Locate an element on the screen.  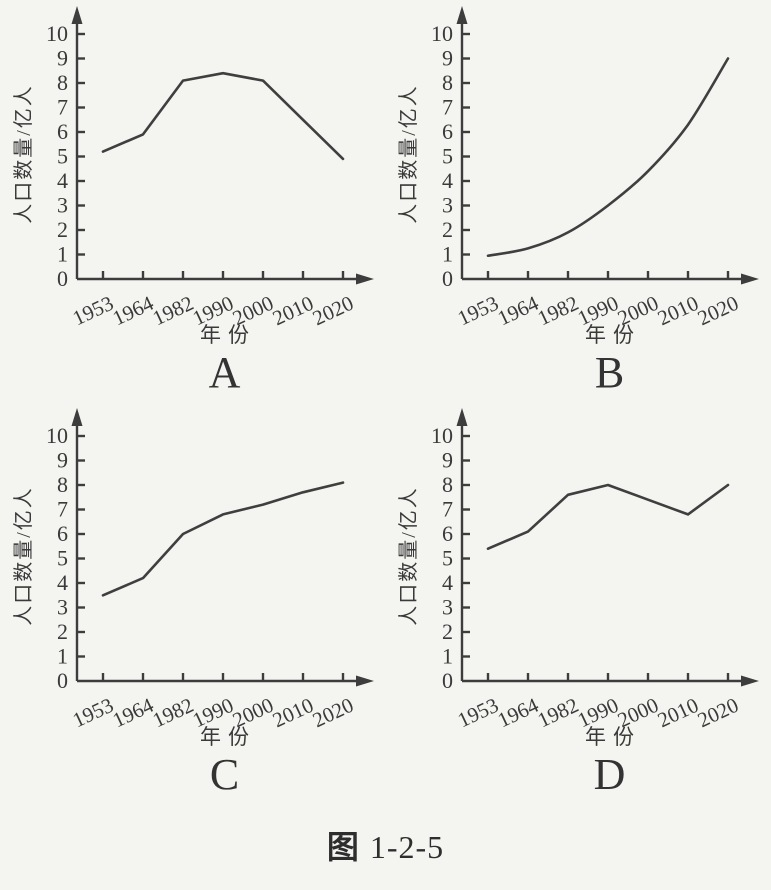
figure-caption-number: 1-2-5 is located at coordinates (407, 847).